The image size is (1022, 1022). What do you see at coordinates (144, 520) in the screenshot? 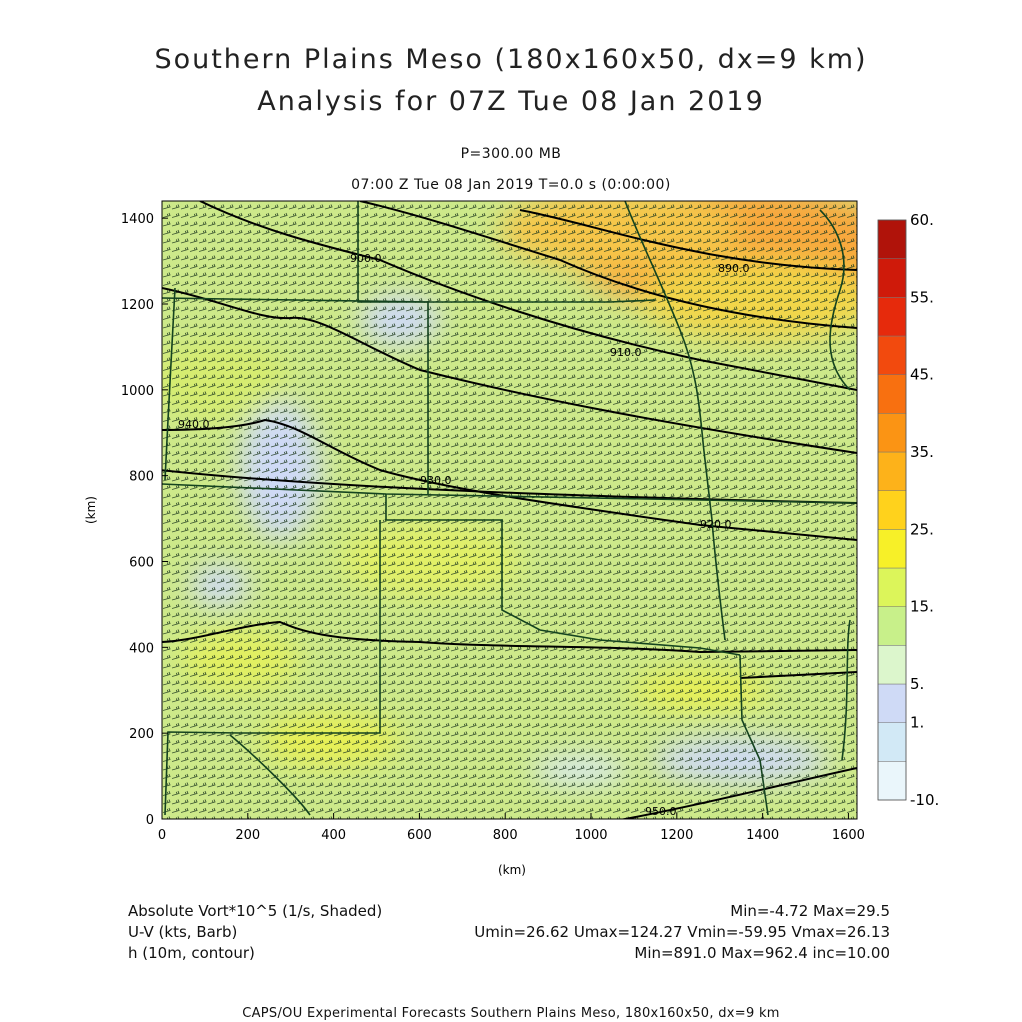
I see `y-axis: 0 200 400 600 800 1000 1200 1400` at bounding box center [144, 520].